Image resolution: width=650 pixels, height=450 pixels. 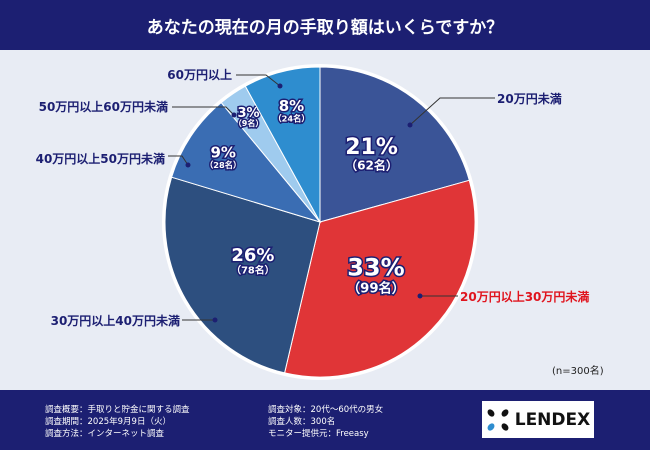 What do you see at coordinates (498, 419) in the screenshot?
I see `logo-mark-icon` at bounding box center [498, 419].